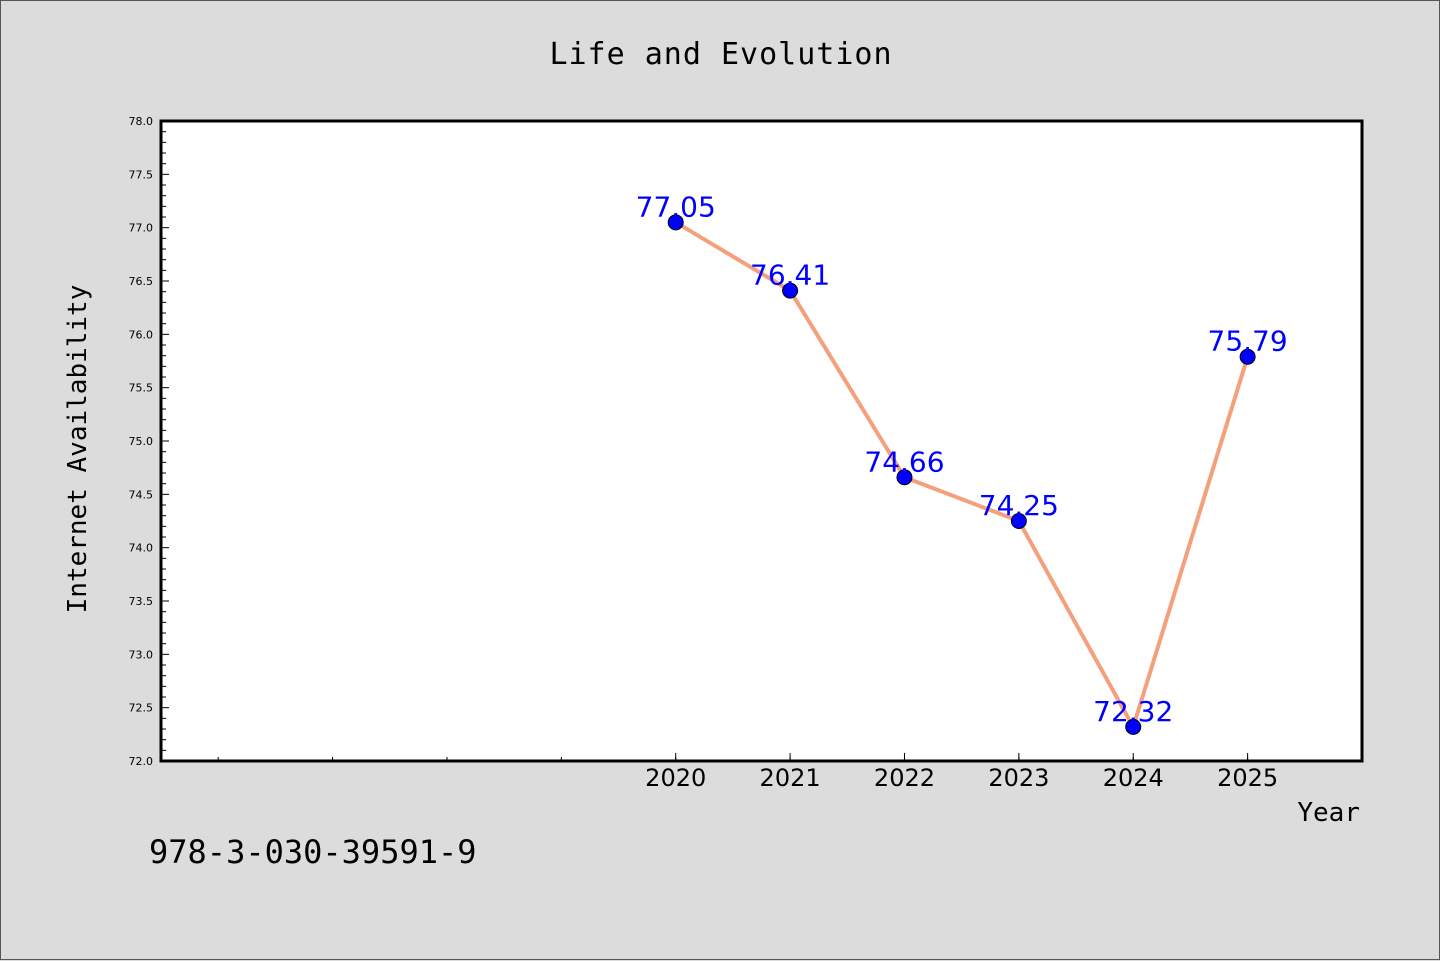 The width and height of the screenshot is (1440, 961). What do you see at coordinates (790, 778) in the screenshot?
I see `x-tick-label: 2021` at bounding box center [790, 778].